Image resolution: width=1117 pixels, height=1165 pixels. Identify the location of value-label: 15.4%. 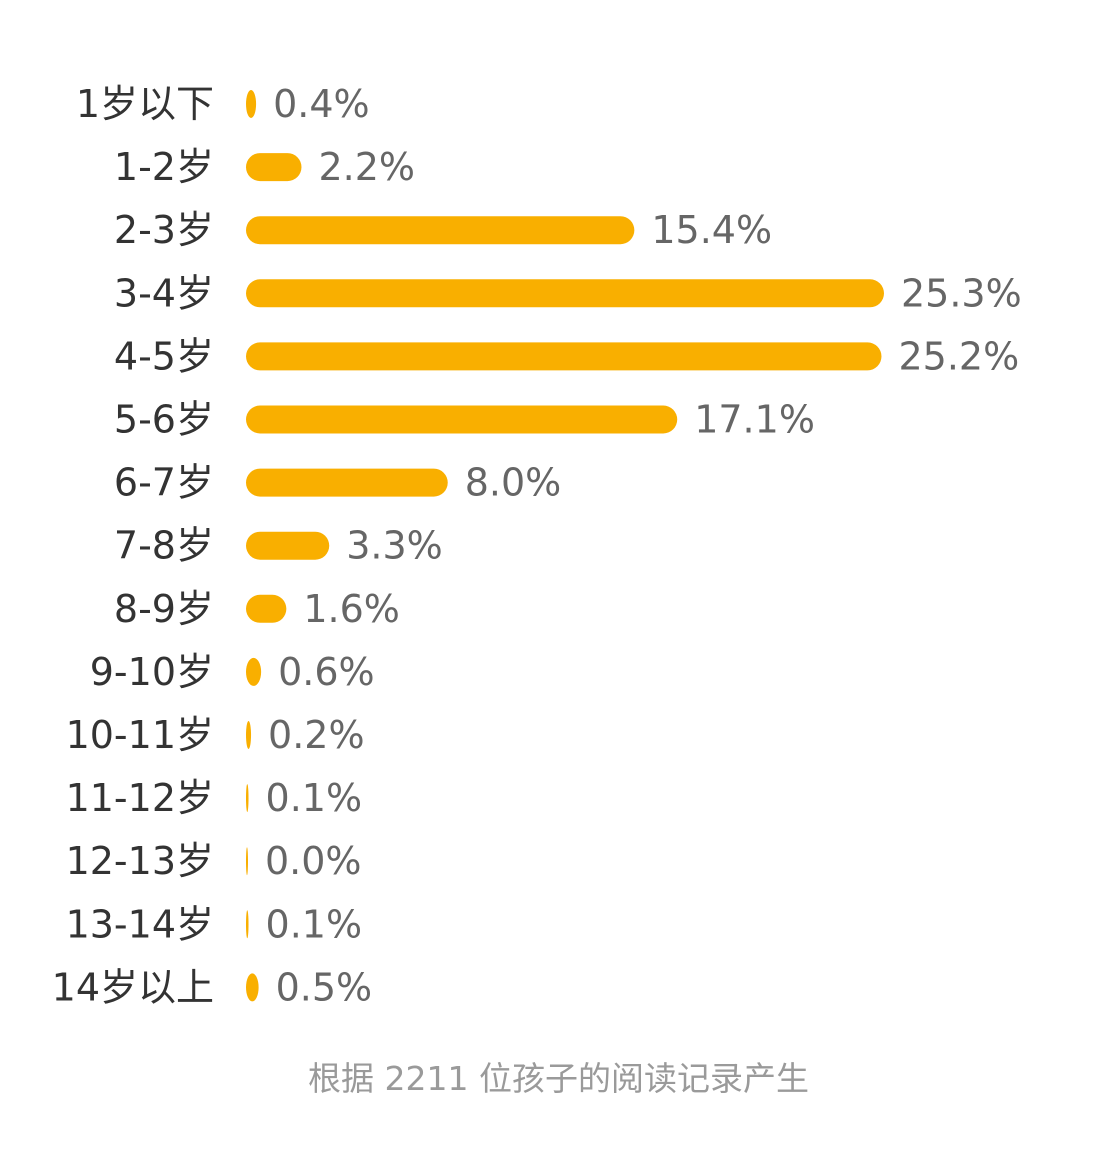
(711, 230).